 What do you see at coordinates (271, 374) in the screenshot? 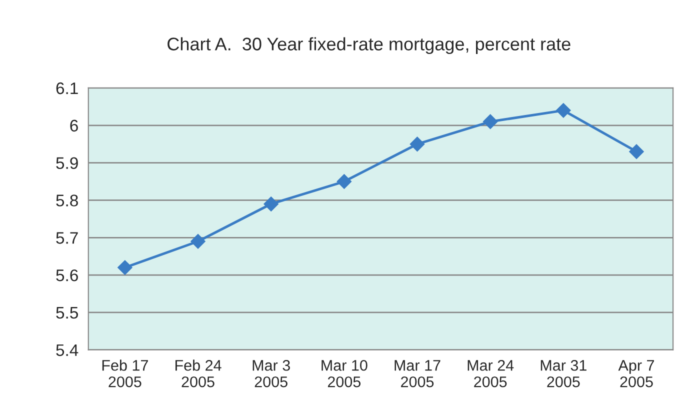
I see `x-tick-label: Mar 3 2005` at bounding box center [271, 374].